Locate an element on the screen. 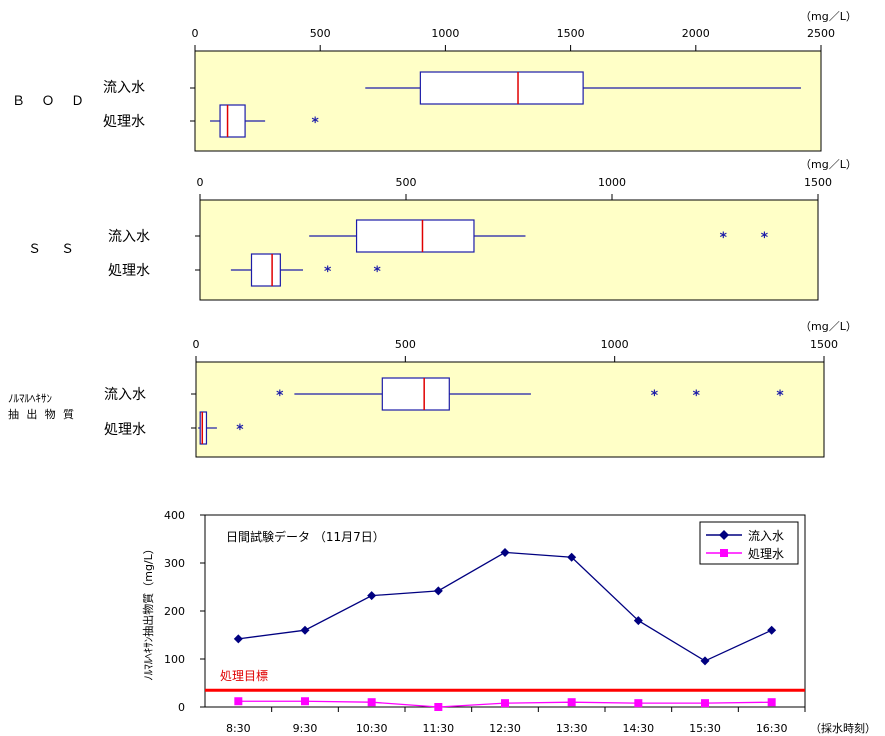 This screenshot has width=885, height=736. x-tick-label: 10:30 is located at coordinates (372, 728).